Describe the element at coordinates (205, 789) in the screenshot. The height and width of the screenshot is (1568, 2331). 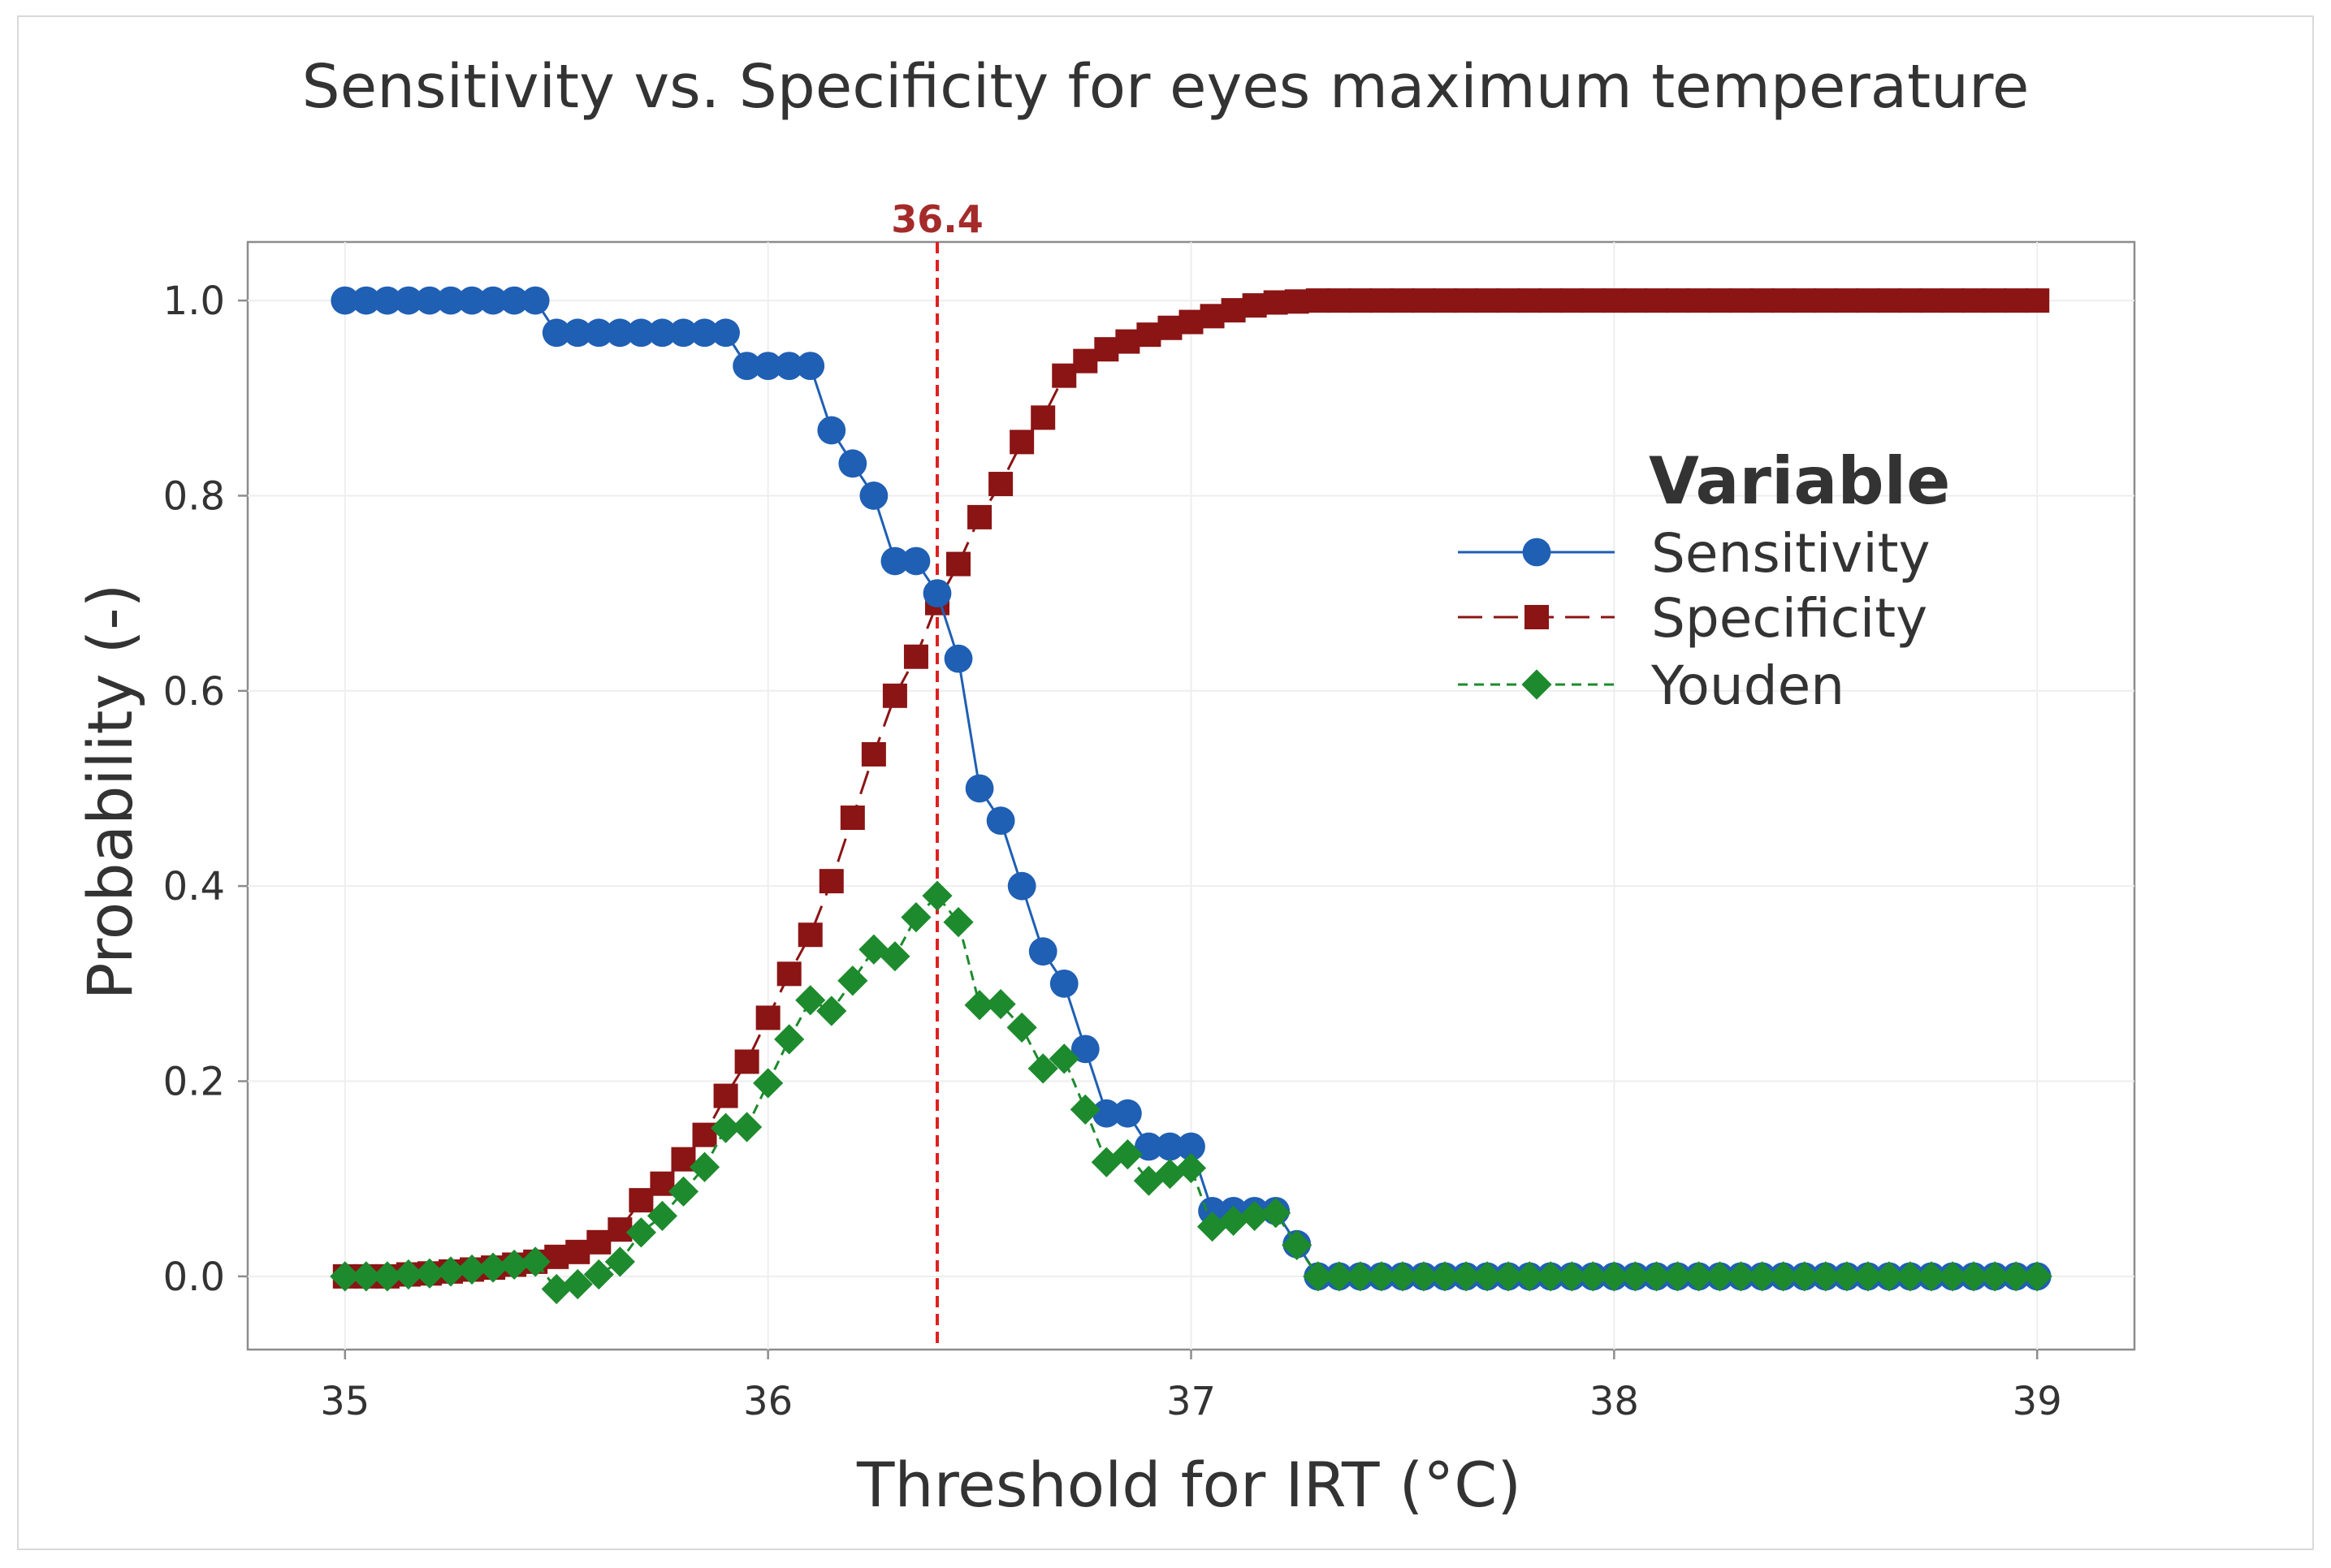
I see `y-axis-ticks: 0.0 0.2 0.4 0.6 0.8 1.0` at that location.